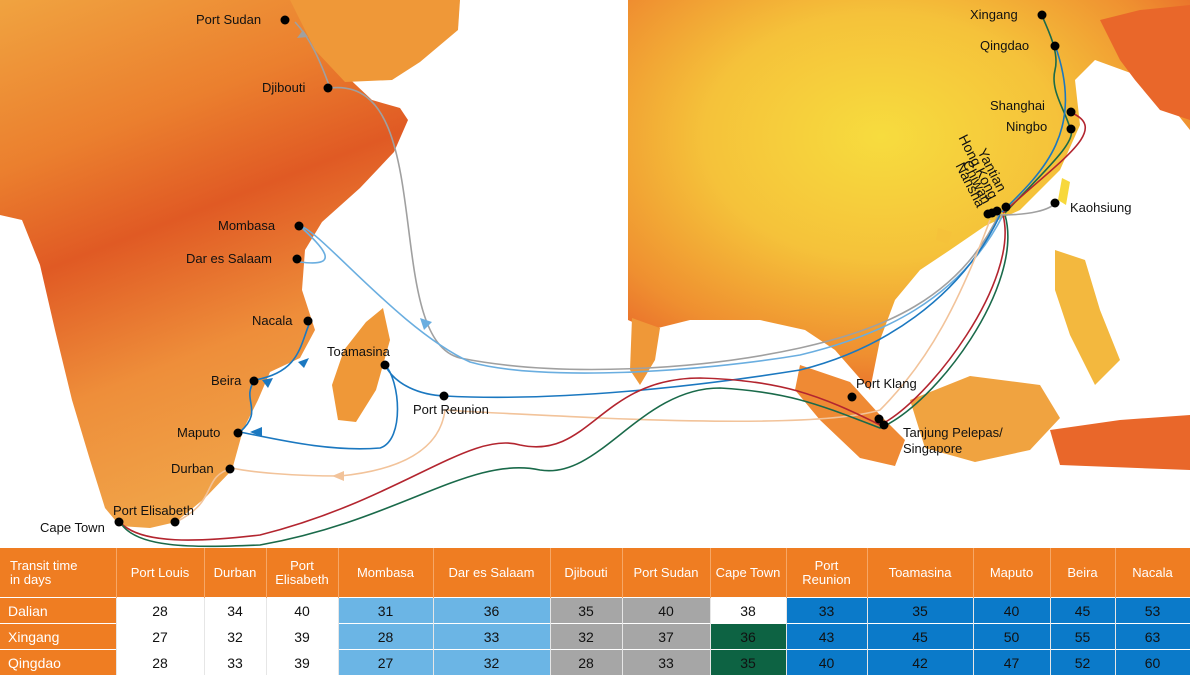 This screenshot has height=675, width=1190. I want to click on column-header: Mombasa, so click(385, 573).